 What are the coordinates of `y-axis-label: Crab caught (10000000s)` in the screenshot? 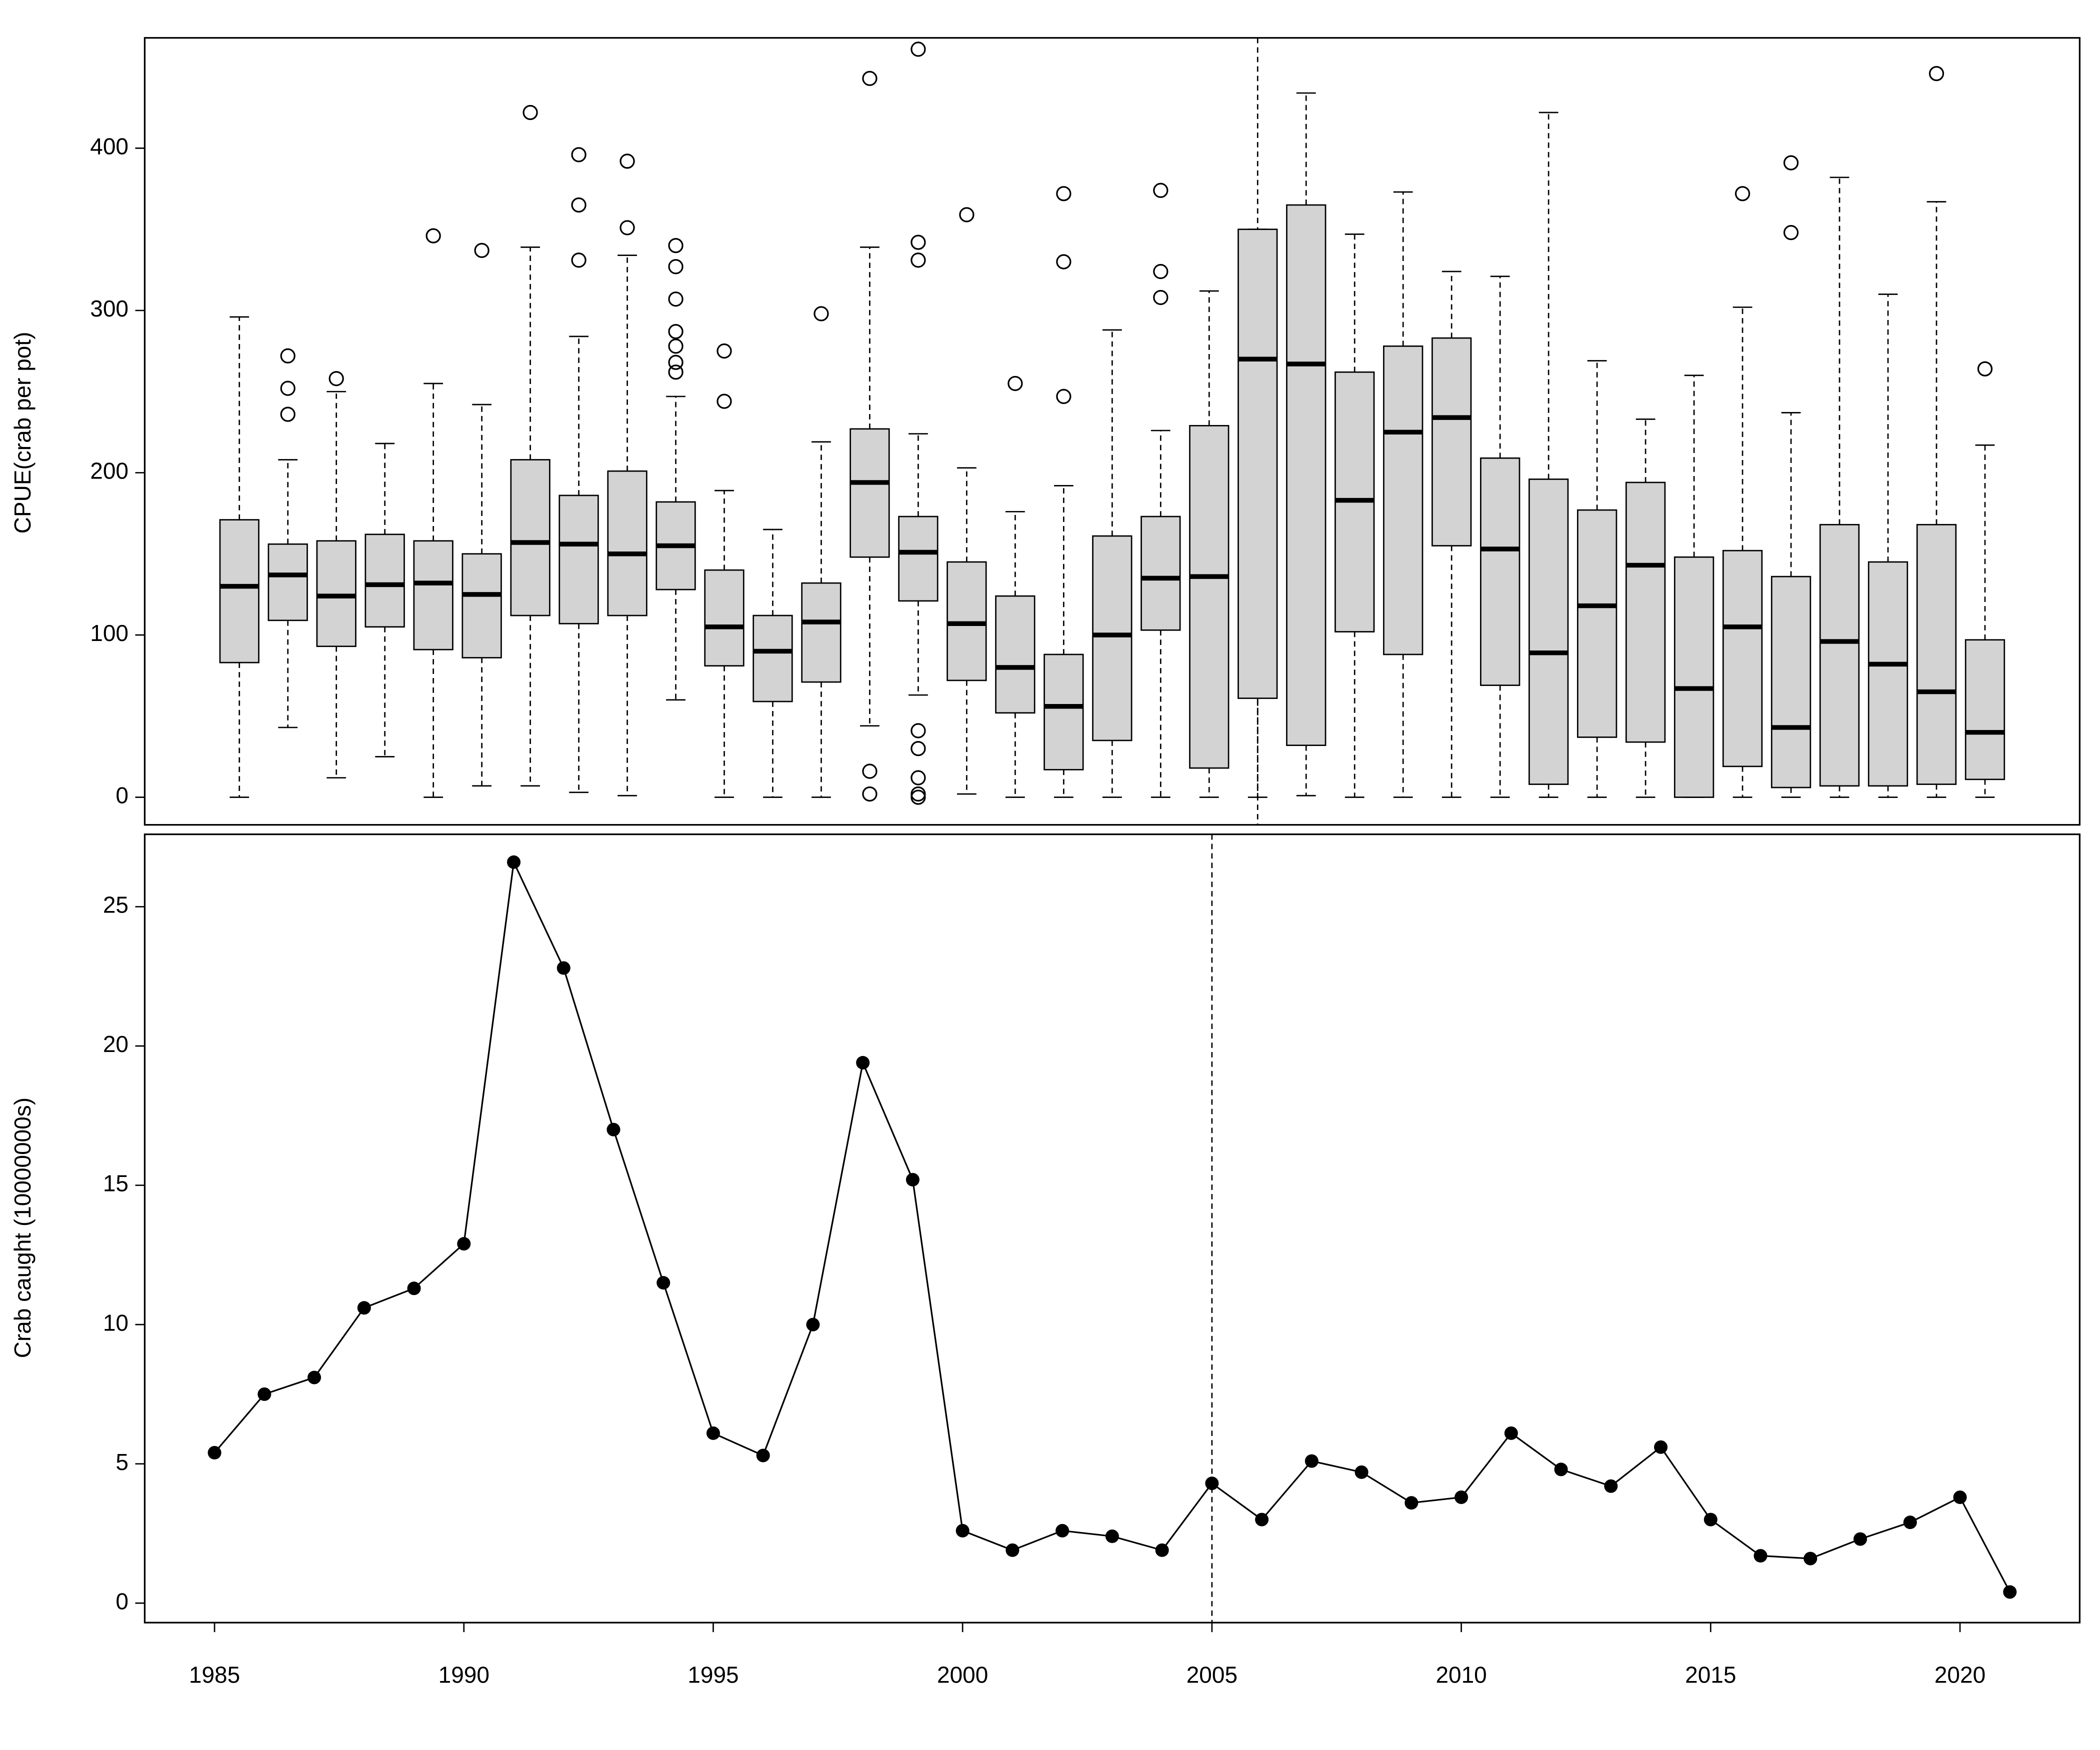 It's located at (23, 1228).